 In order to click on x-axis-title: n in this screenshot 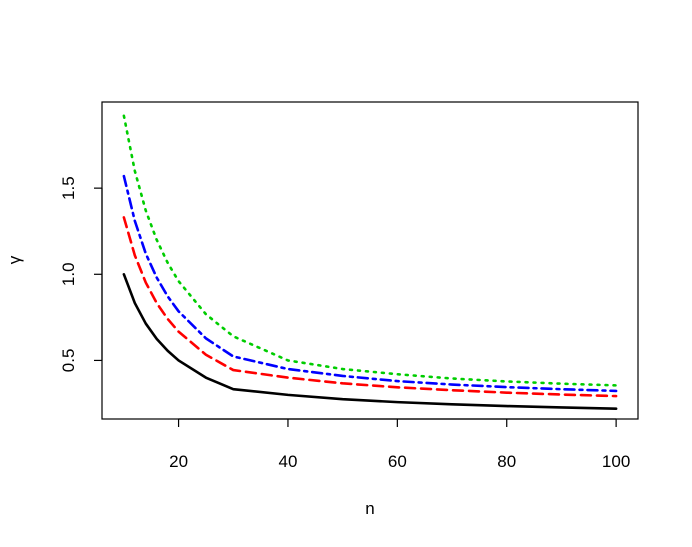, I will do `click(369, 508)`.